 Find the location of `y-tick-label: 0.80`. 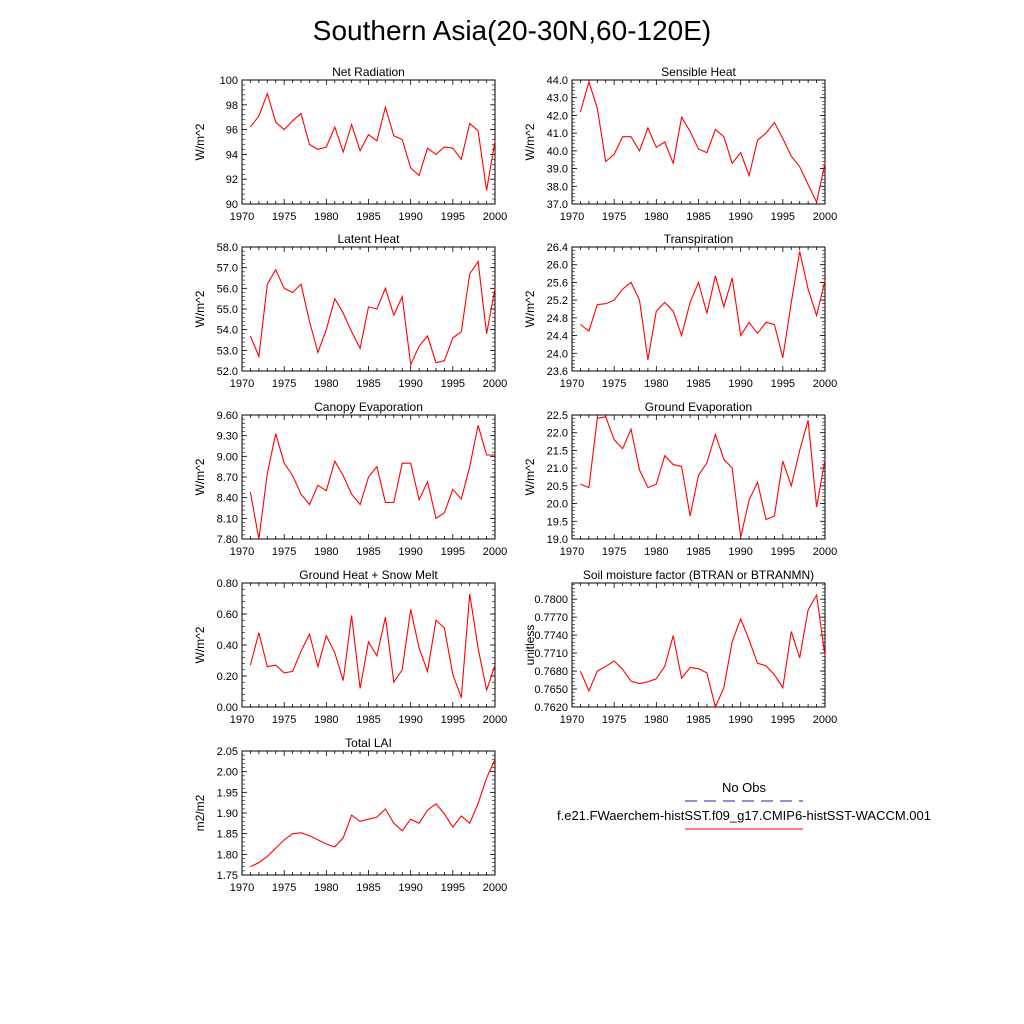

y-tick-label: 0.80 is located at coordinates (227, 584).